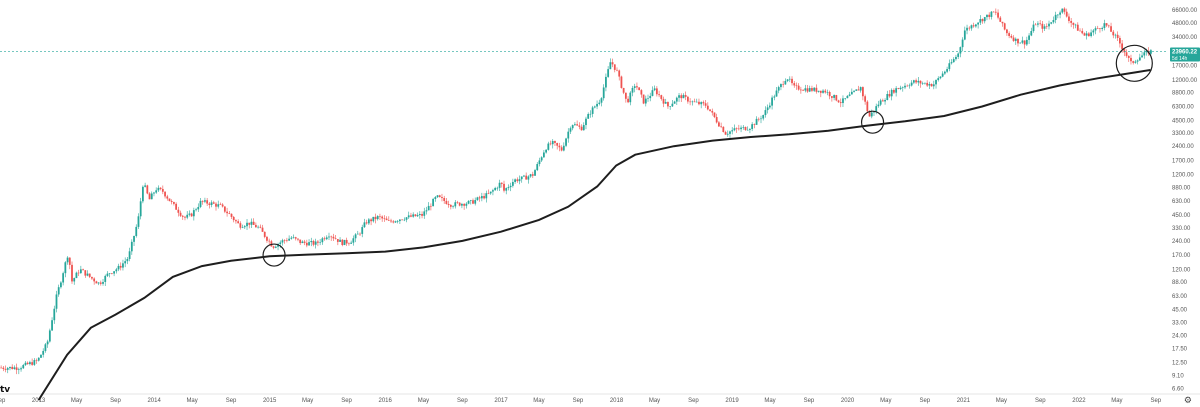  Describe the element at coordinates (964, 401) in the screenshot. I see `x-tick-label: 2021` at that location.